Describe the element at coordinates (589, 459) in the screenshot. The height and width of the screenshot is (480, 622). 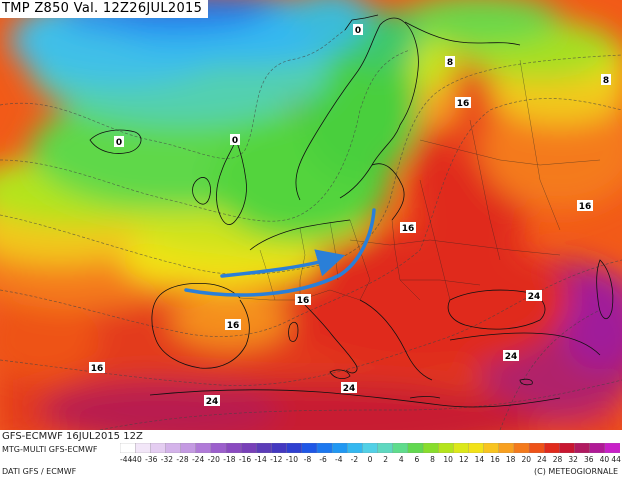
I see `scale-tick-label: 36` at that location.